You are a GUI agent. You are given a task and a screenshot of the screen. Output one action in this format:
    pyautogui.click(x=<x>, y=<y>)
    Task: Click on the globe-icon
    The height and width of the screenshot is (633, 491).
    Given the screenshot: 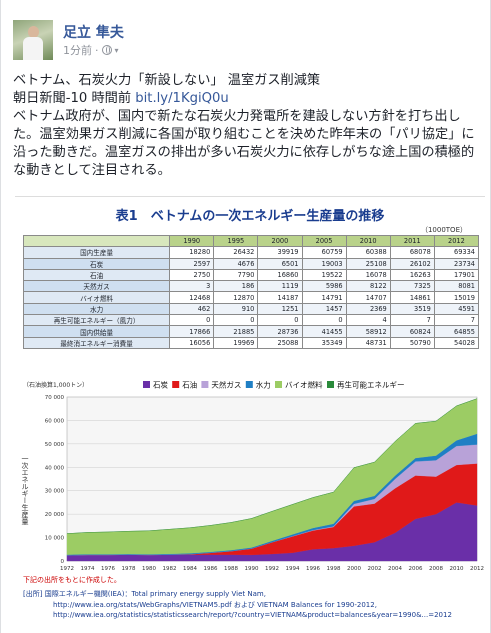 What is the action you would take?
    pyautogui.click(x=106, y=50)
    